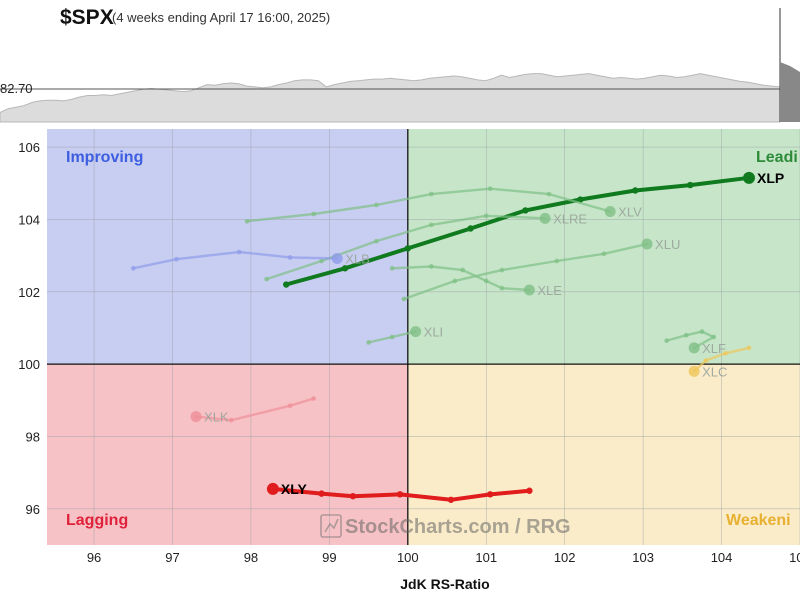 This screenshot has height=600, width=800. I want to click on tail-label: XLF, so click(714, 348).